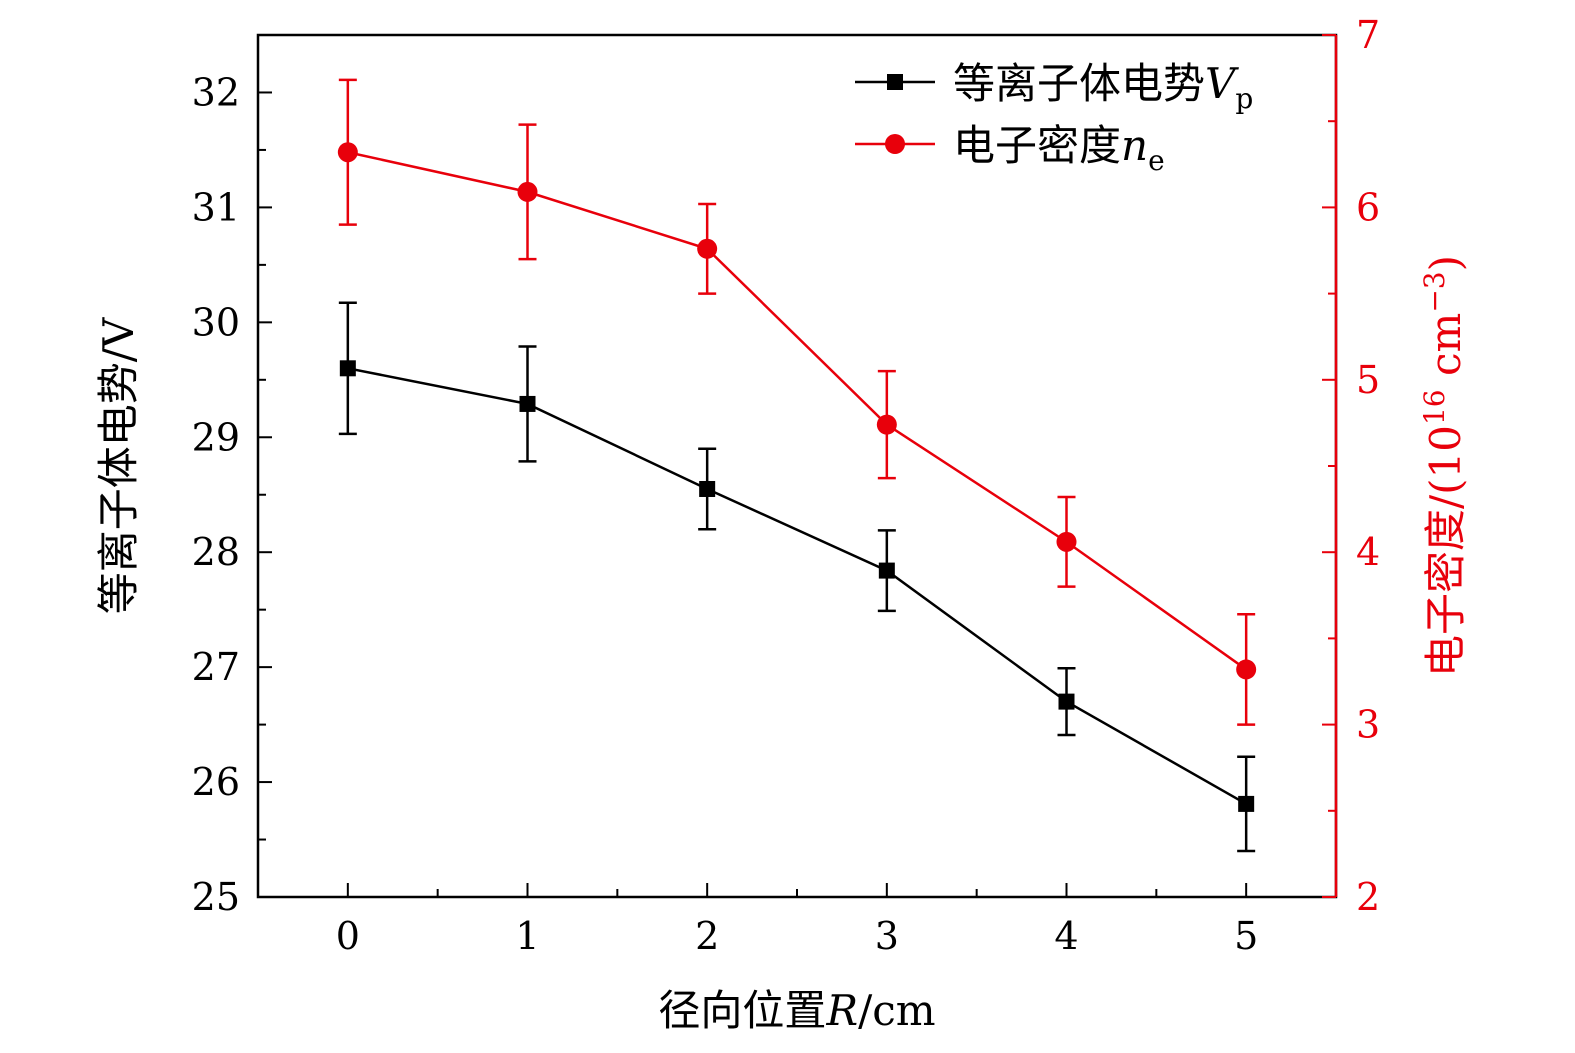  I want to click on y-right-tick-label: 4, so click(1368, 552).